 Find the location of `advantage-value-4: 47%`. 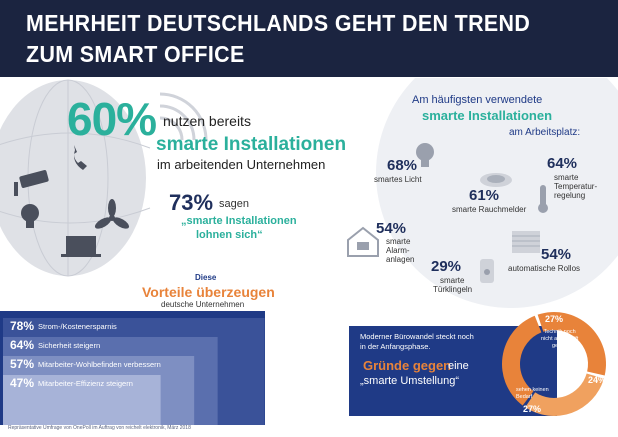

advantage-value-4: 47% is located at coordinates (22, 383).